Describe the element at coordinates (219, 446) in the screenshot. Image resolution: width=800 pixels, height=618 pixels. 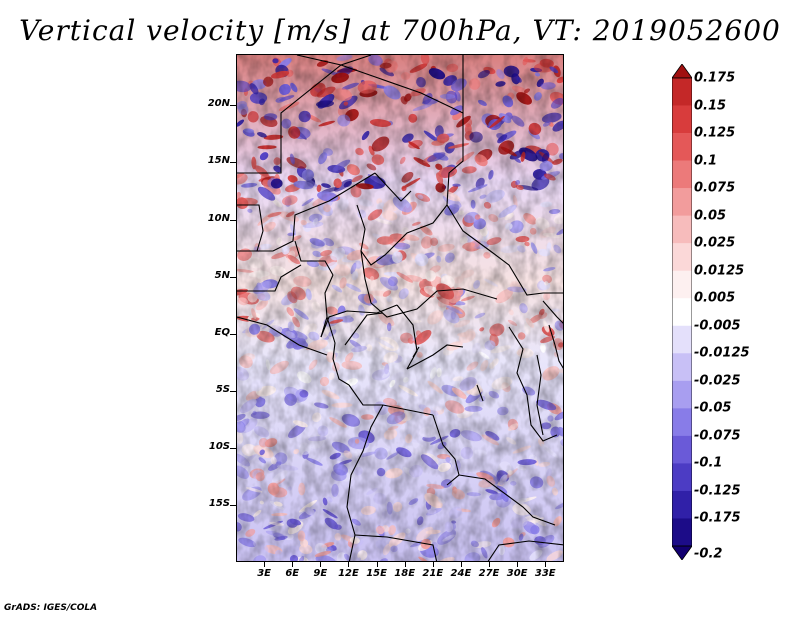
I see `lat-tick-label: 10S` at that location.